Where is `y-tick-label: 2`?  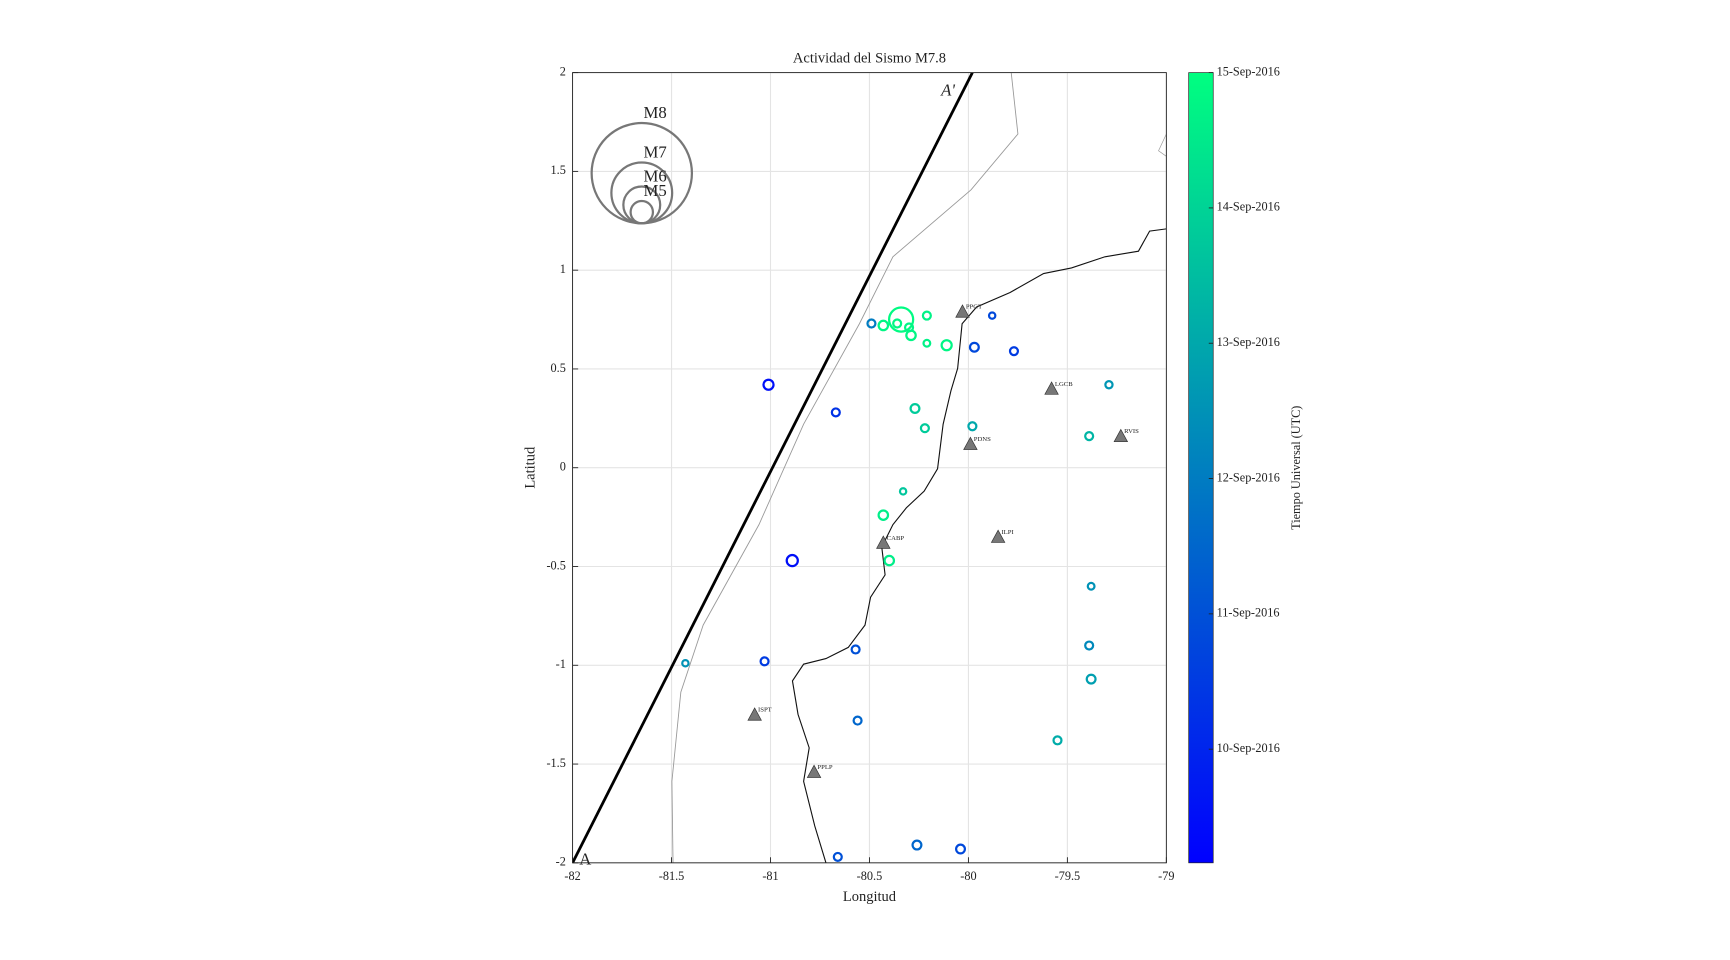
y-tick-label: 2 is located at coordinates (563, 71).